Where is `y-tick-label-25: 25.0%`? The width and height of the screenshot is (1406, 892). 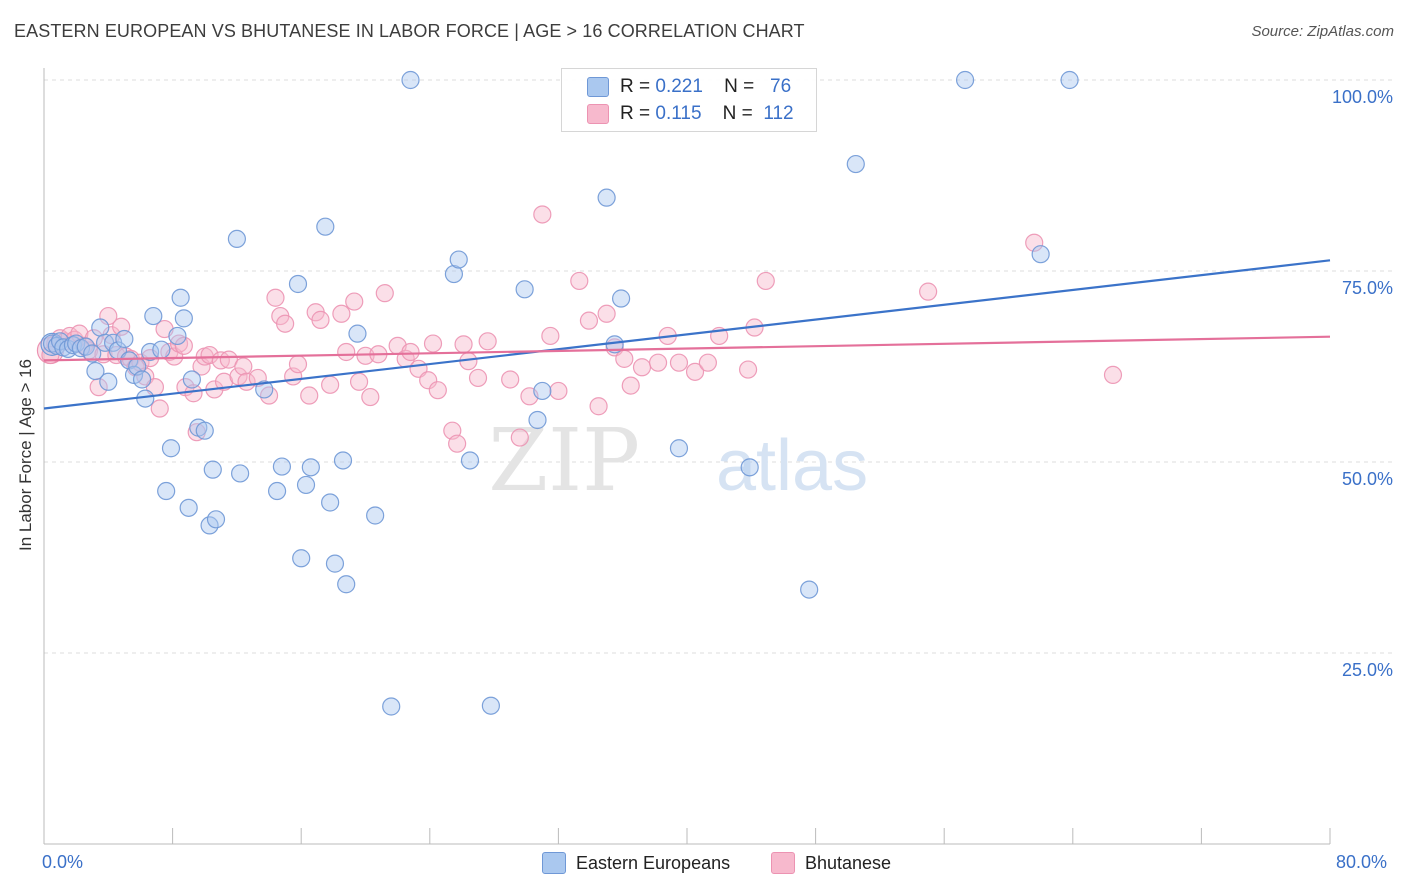 y-tick-label-25: 25.0% is located at coordinates (1367, 670).